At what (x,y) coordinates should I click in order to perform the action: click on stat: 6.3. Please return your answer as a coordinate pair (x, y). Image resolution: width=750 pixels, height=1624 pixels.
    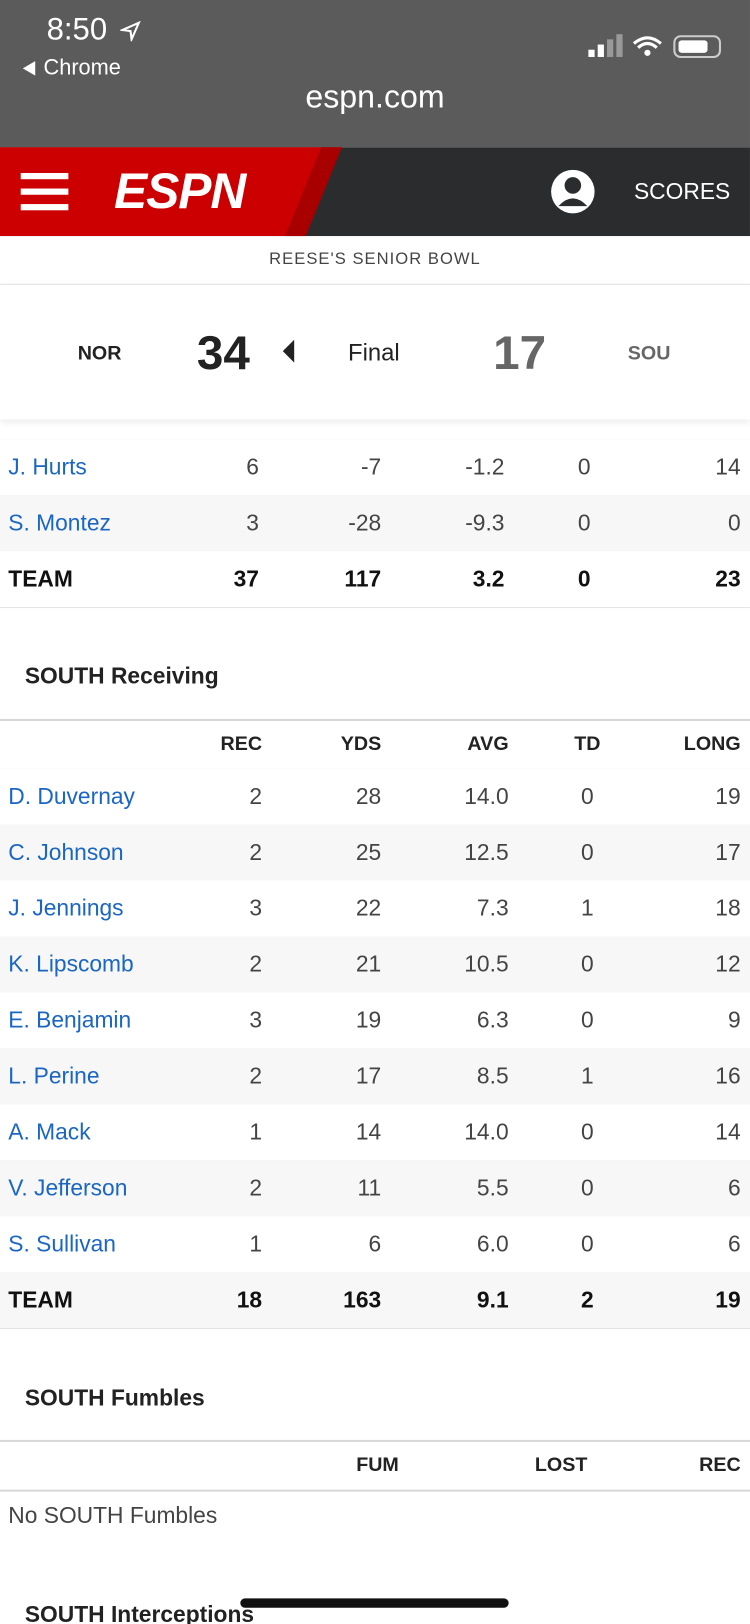
    Looking at the image, I should click on (492, 1019).